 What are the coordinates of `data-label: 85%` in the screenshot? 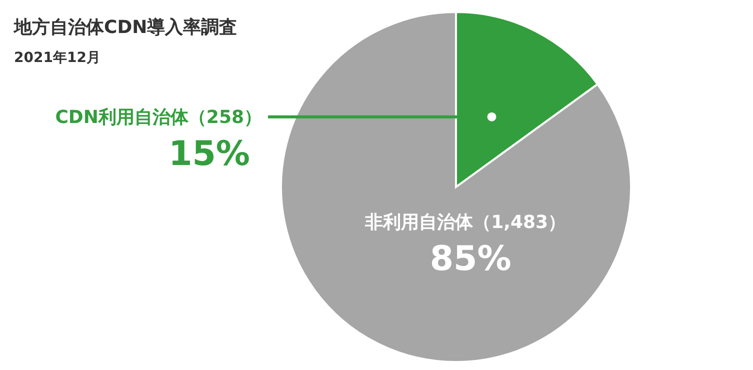 It's located at (471, 258).